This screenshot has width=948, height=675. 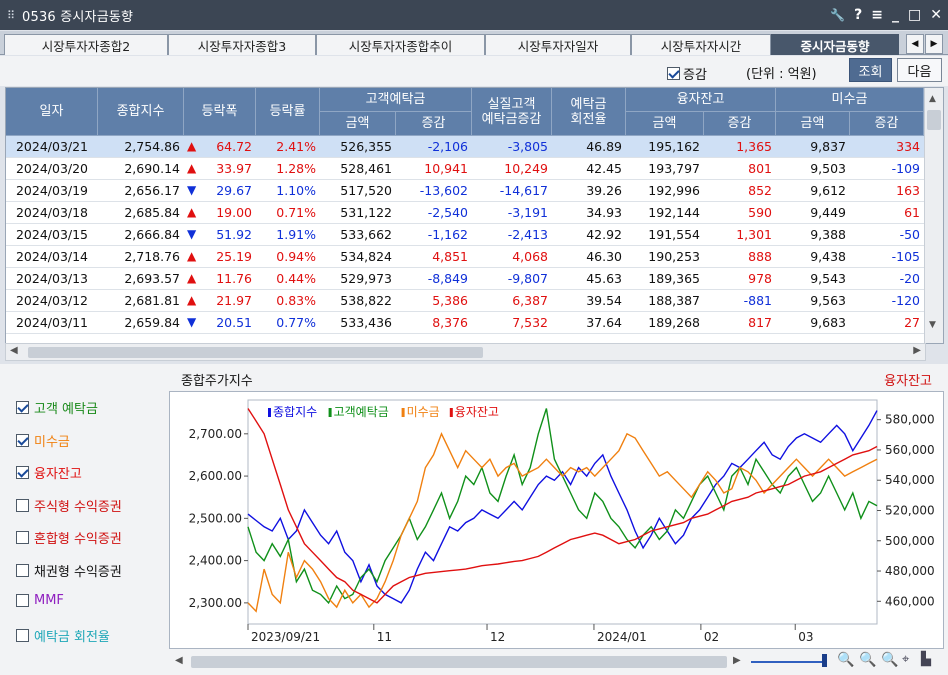 I want to click on header-unpaid: 미수금, so click(x=850, y=100).